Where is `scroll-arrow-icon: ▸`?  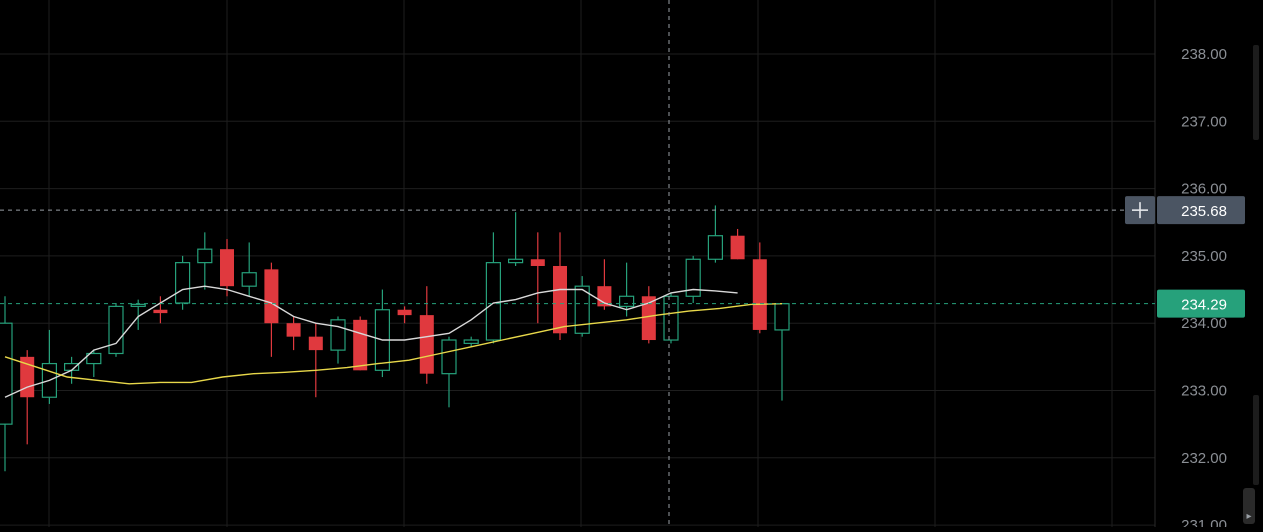
scroll-arrow-icon: ▸ is located at coordinates (1249, 506).